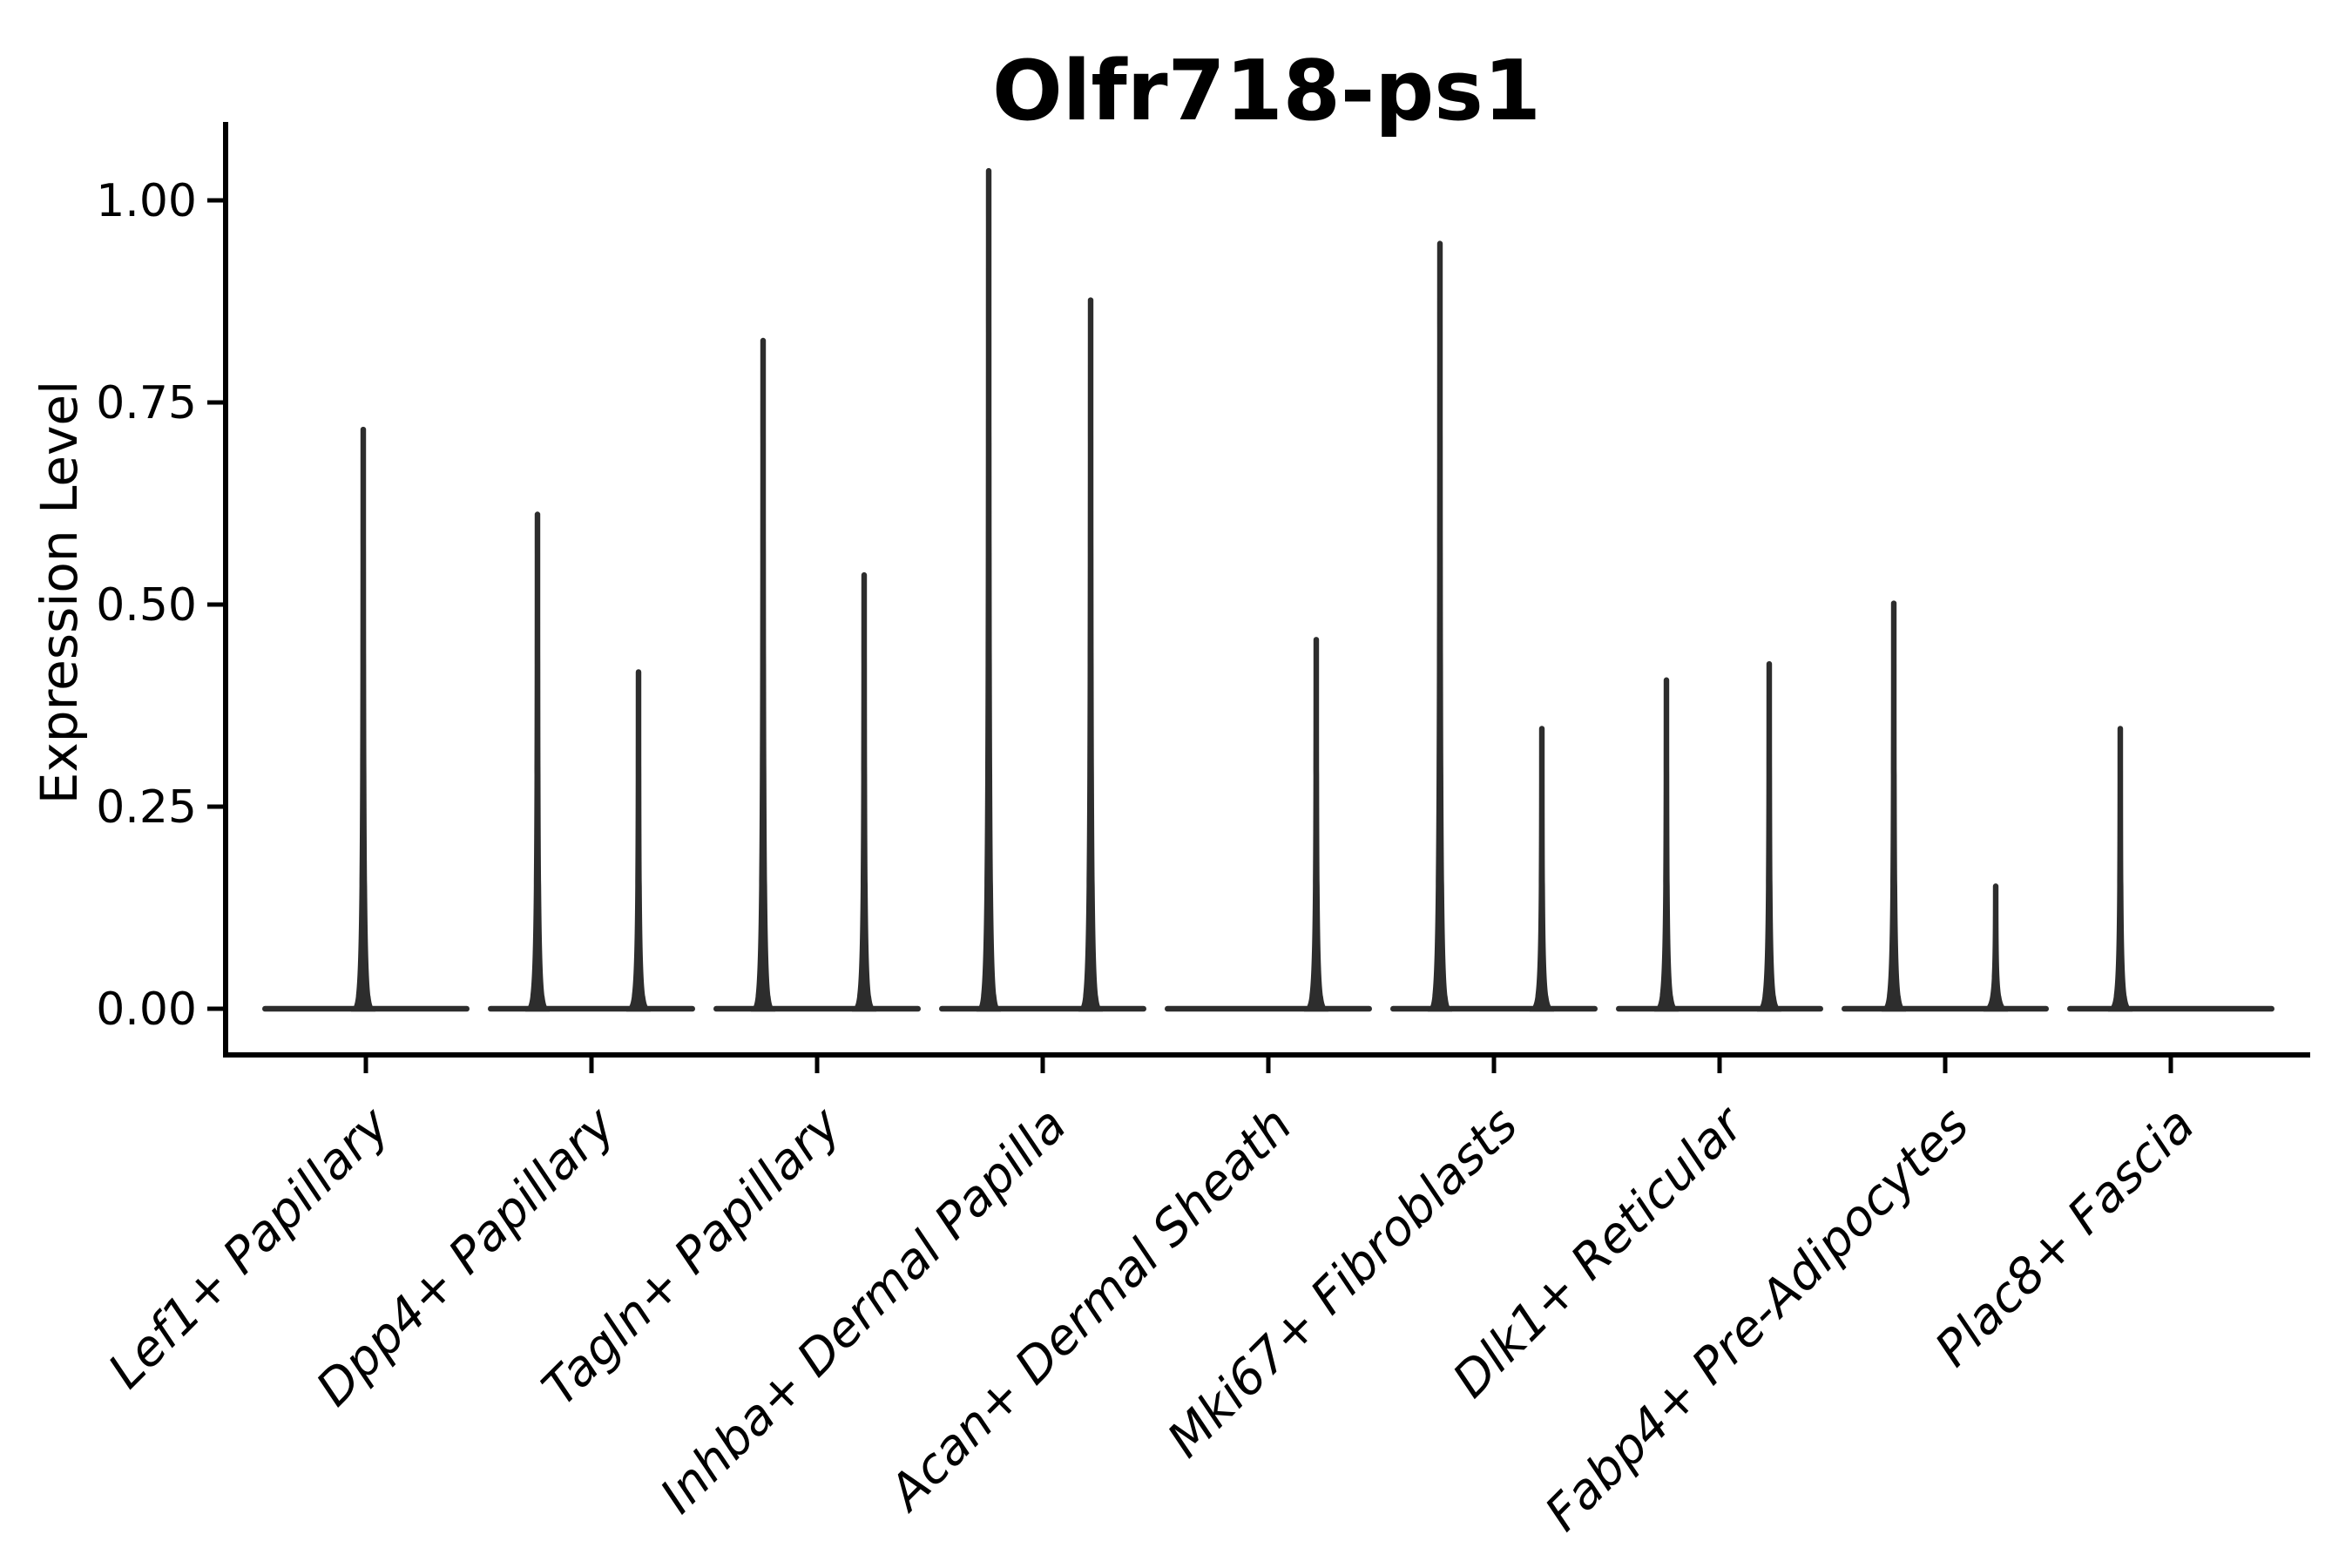  Describe the element at coordinates (59, 592) in the screenshot. I see `y-axis-label: Expression Level` at that location.